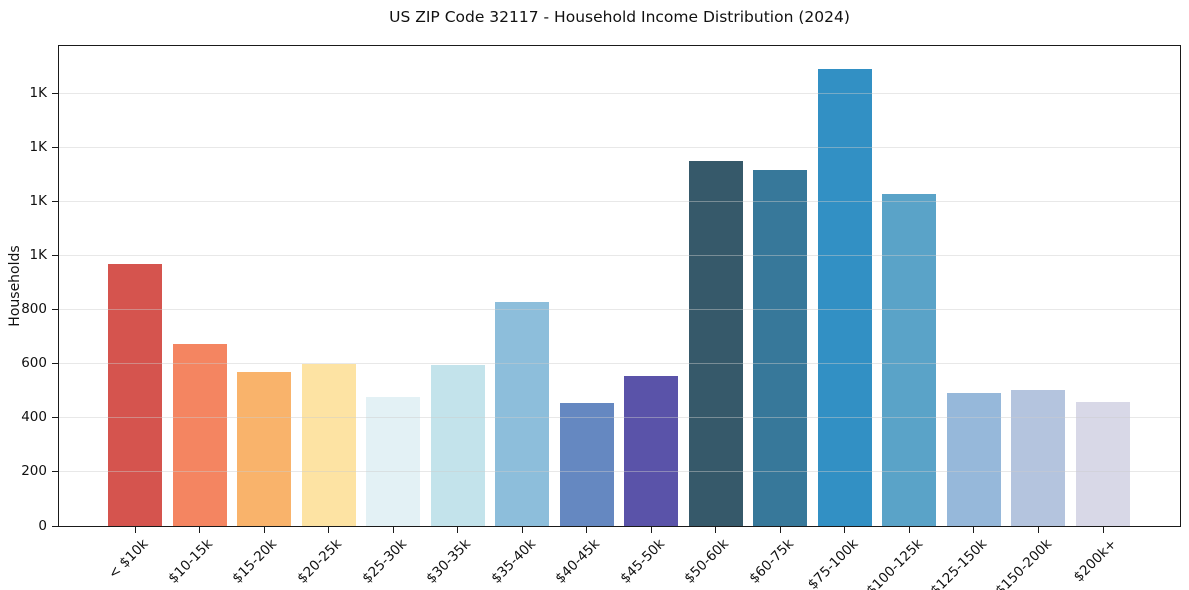 Image resolution: width=1189 pixels, height=590 pixels. Describe the element at coordinates (457, 445) in the screenshot. I see `bar-$30-35k` at that location.